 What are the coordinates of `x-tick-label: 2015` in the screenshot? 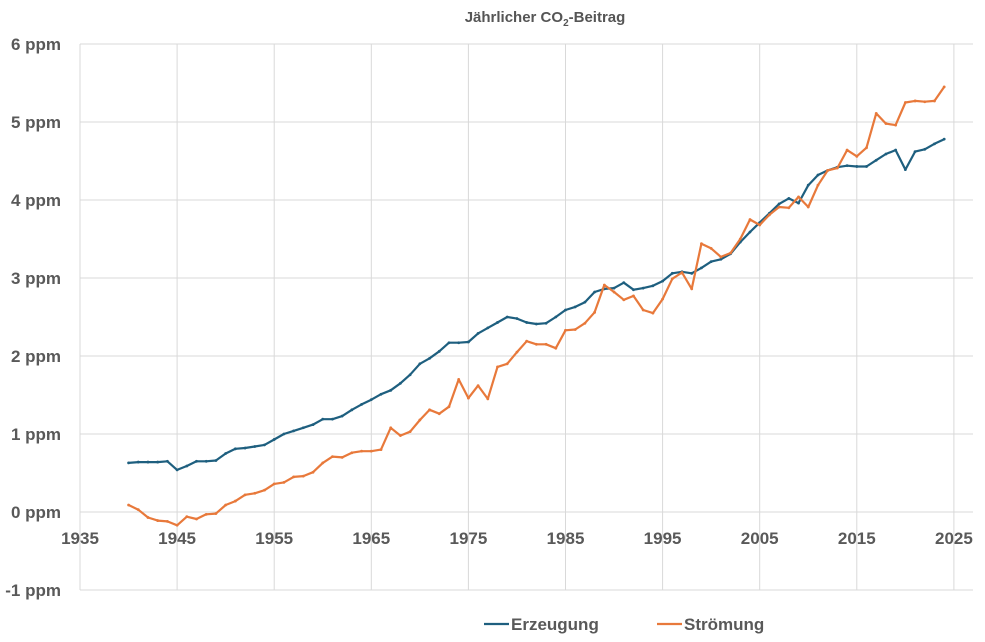 It's located at (857, 538).